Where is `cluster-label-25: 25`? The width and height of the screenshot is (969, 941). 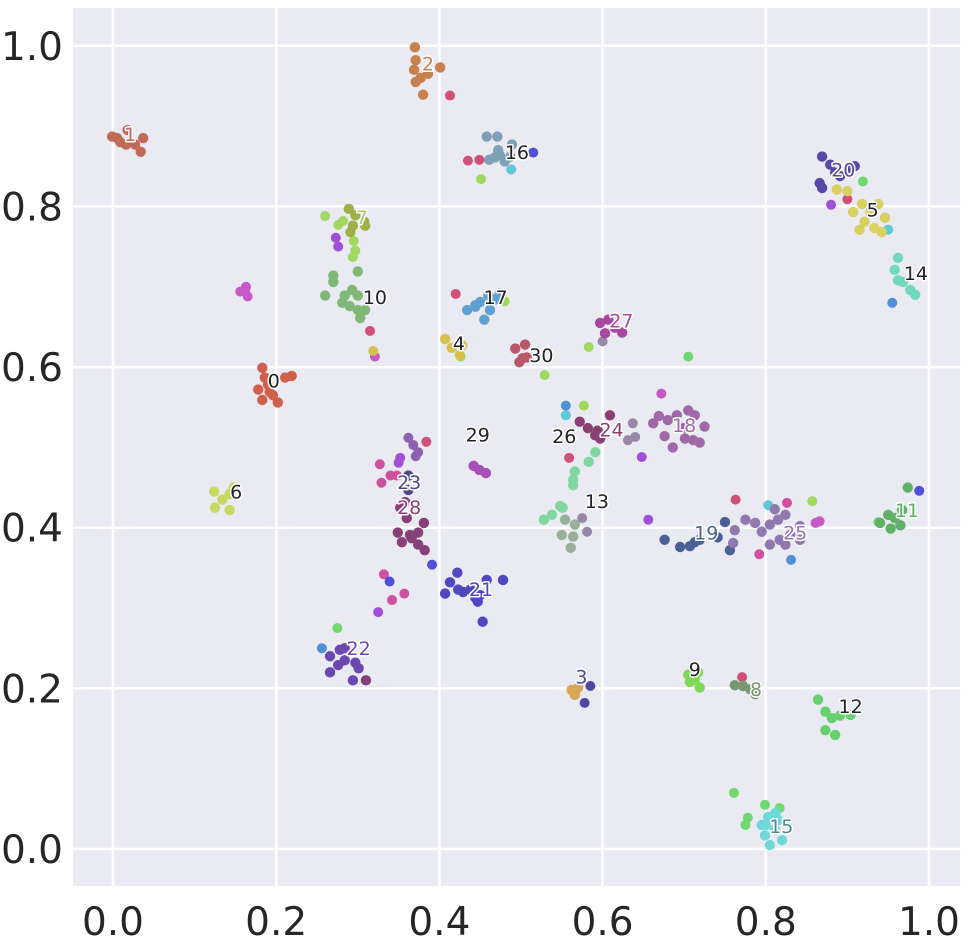 cluster-label-25: 25 is located at coordinates (795, 534).